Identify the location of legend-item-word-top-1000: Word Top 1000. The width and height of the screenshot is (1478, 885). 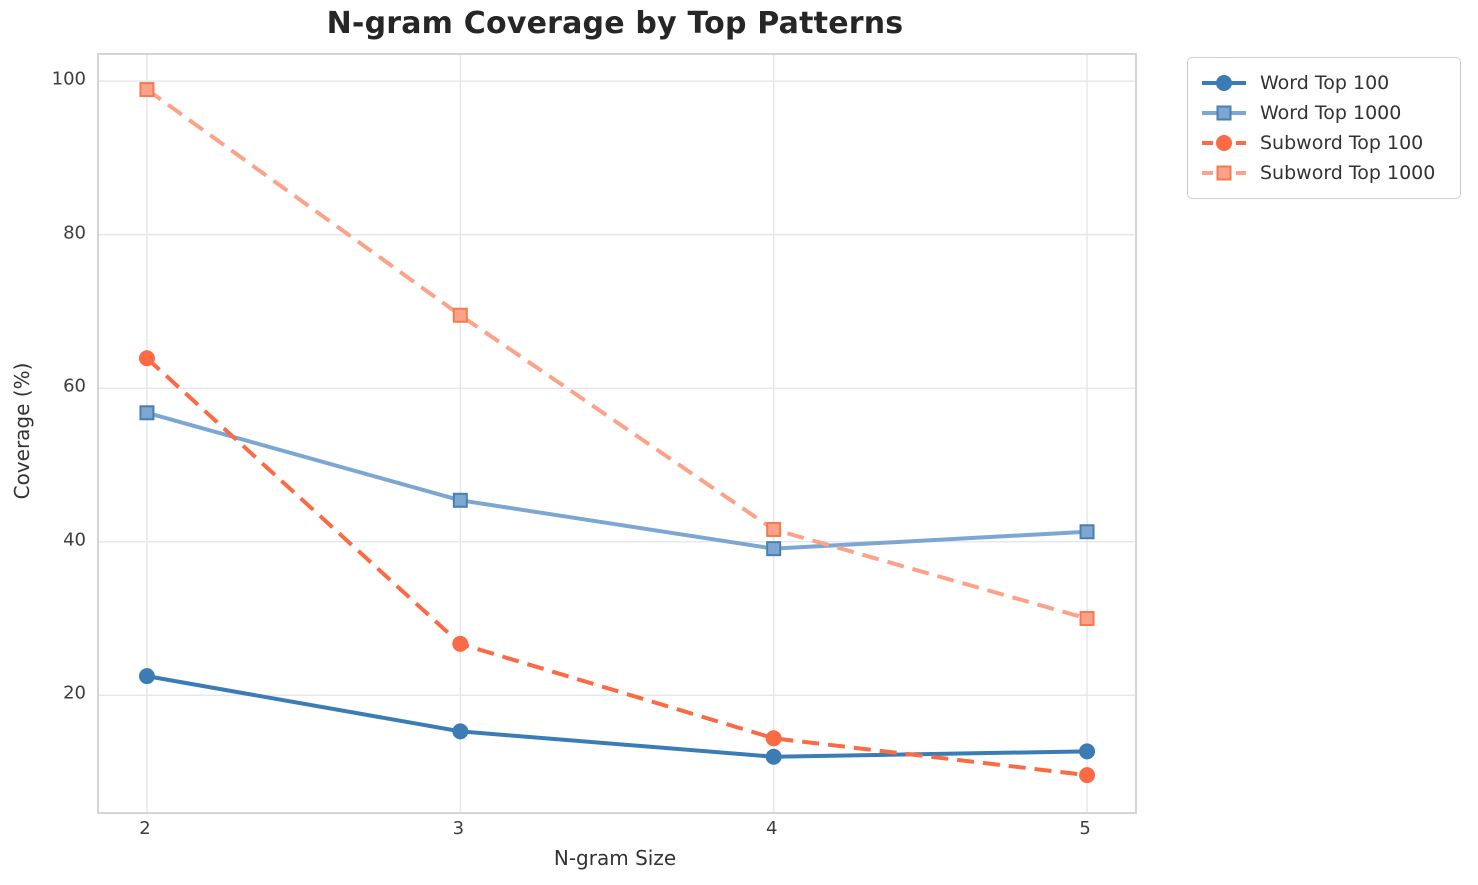
(1324, 113).